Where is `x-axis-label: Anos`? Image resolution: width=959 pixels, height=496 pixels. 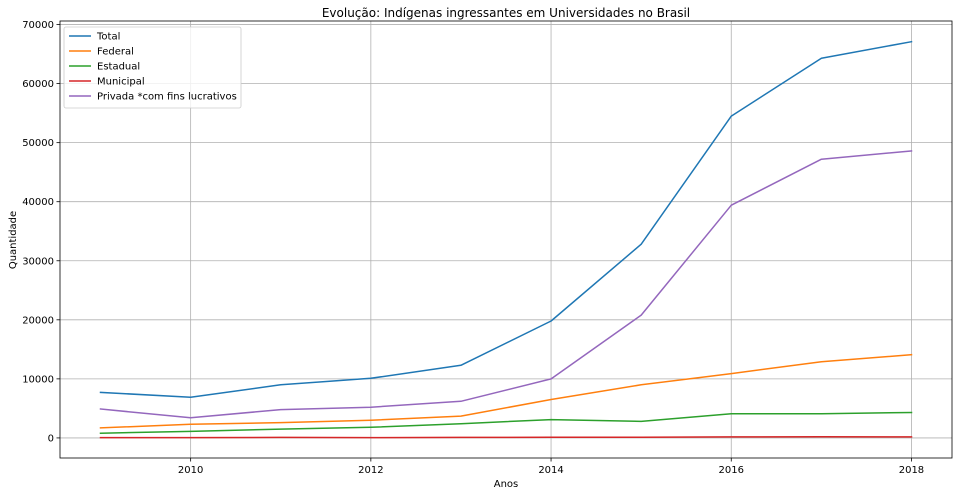 x-axis-label: Anos is located at coordinates (506, 484).